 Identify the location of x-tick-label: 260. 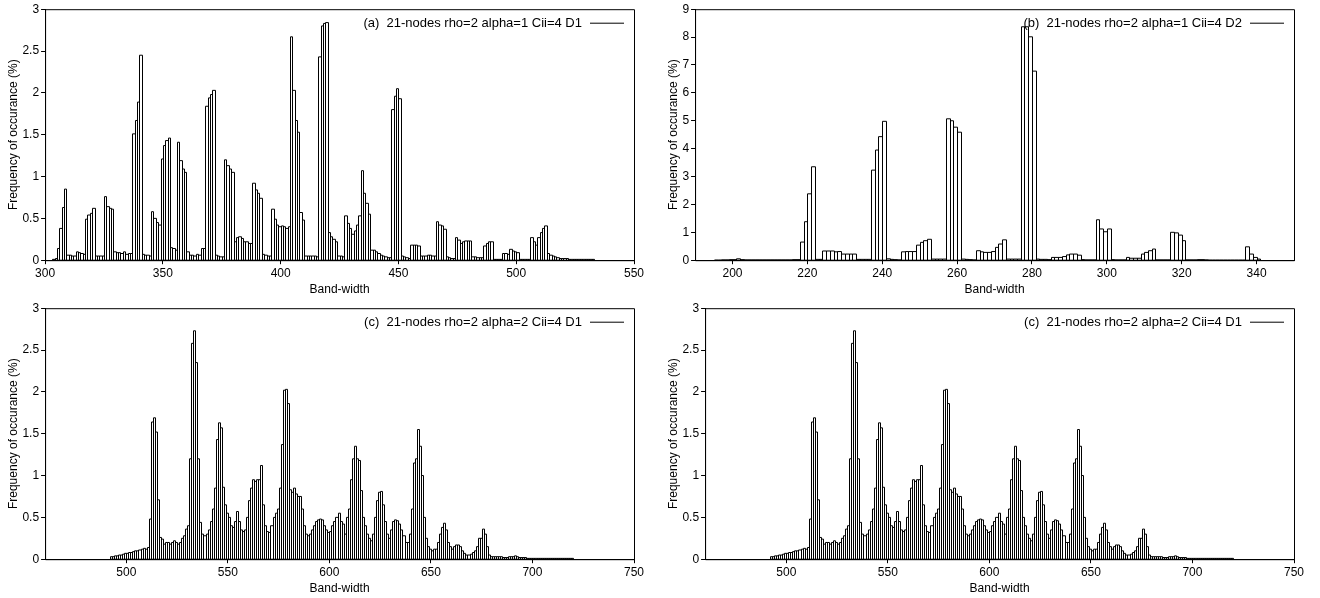
(957, 272).